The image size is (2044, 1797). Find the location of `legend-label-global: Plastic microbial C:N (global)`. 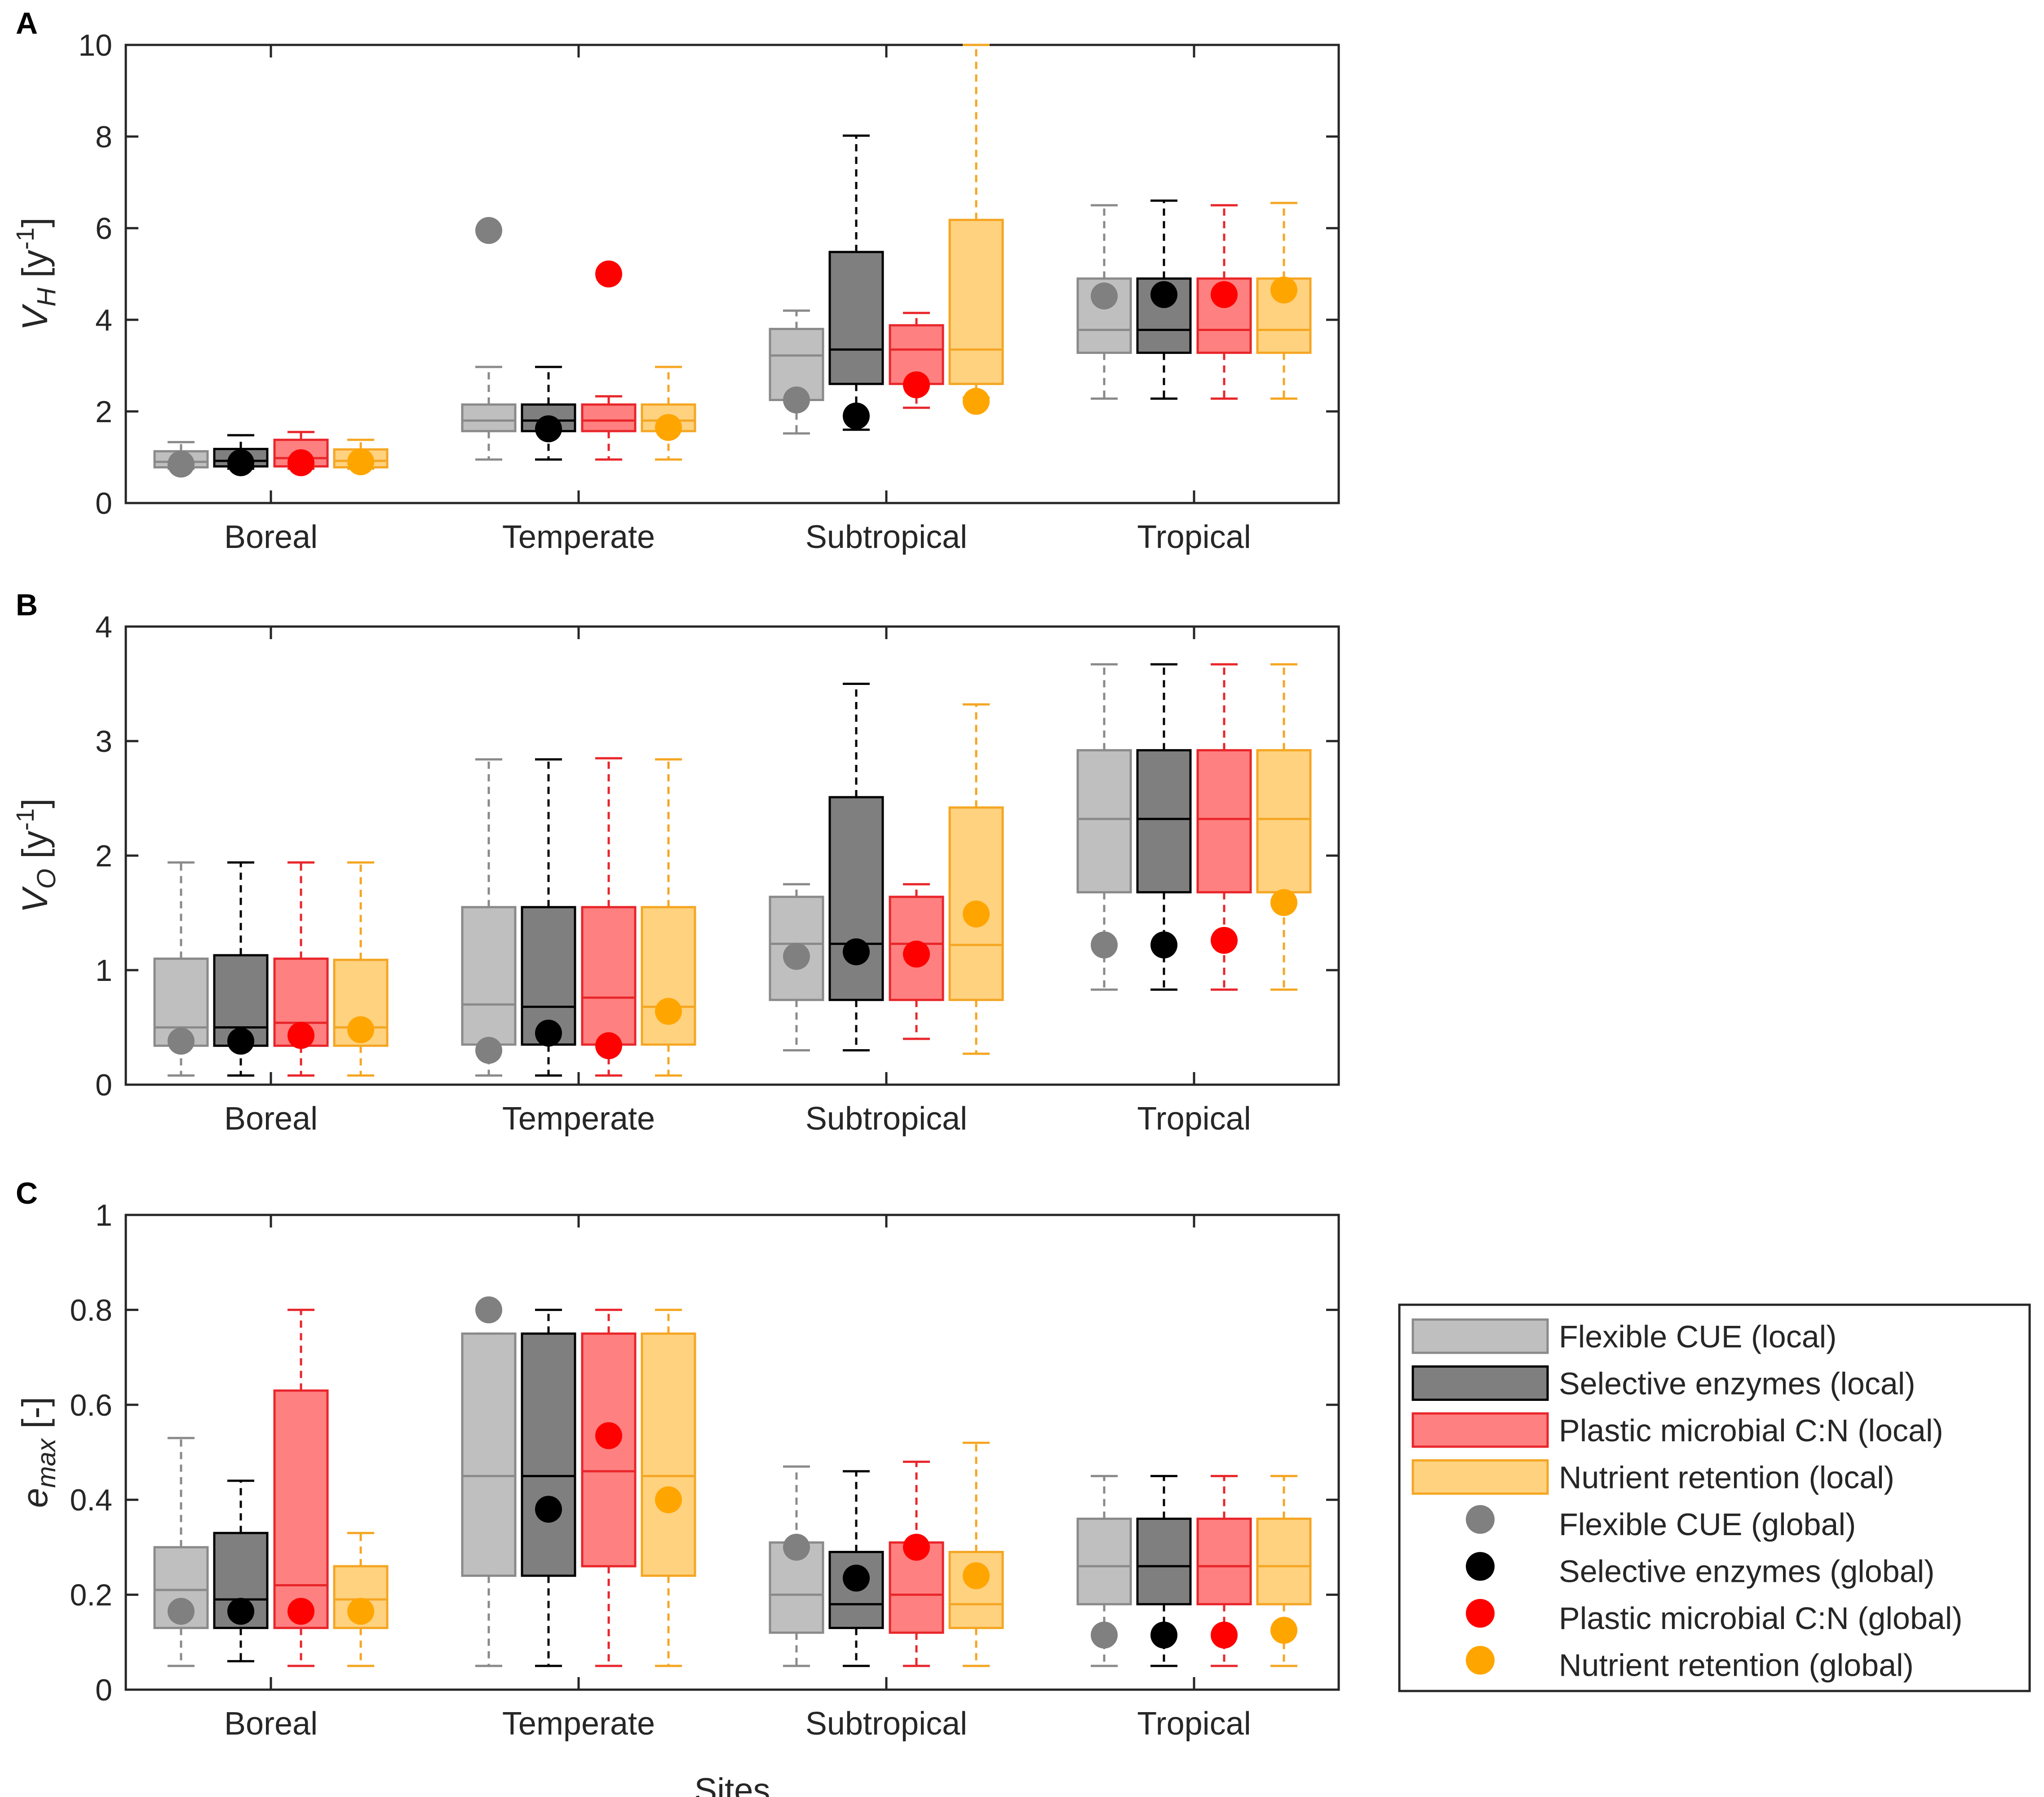

legend-label-global: Plastic microbial C:N (global) is located at coordinates (1761, 1618).